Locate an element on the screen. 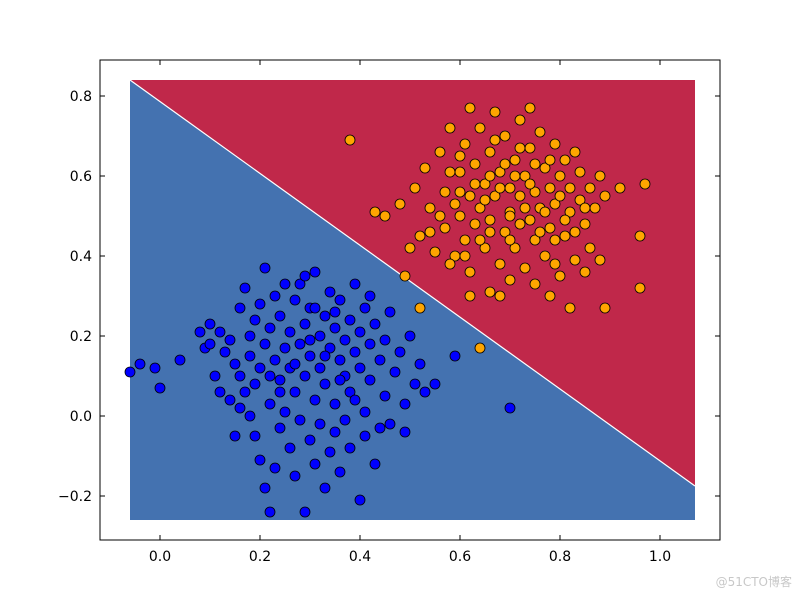  x-tick-label: 0.8 is located at coordinates (560, 557).